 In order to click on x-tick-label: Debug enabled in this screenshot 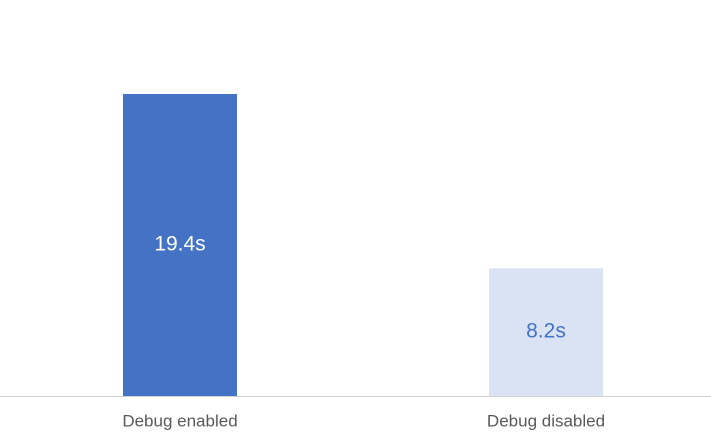, I will do `click(179, 420)`.